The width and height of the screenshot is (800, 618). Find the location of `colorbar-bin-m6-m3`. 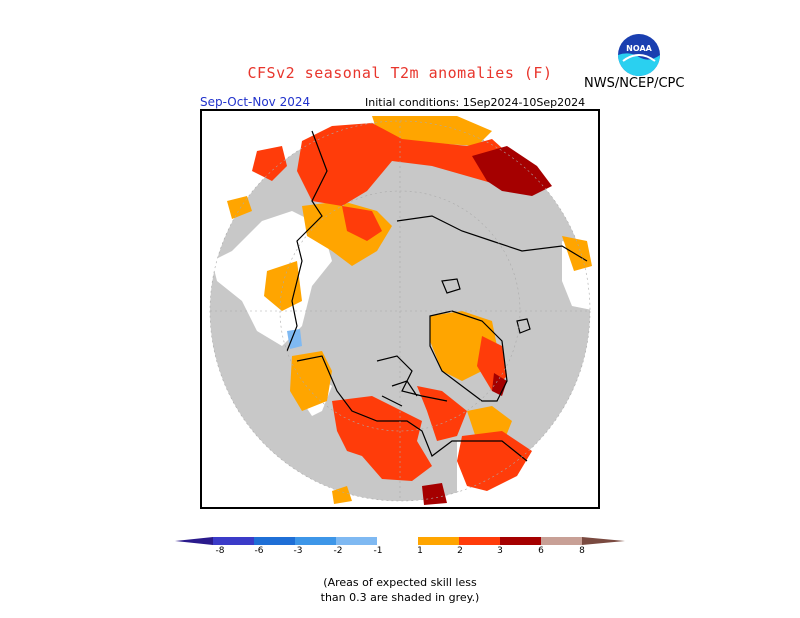

colorbar-bin-m6-m3 is located at coordinates (274, 541).